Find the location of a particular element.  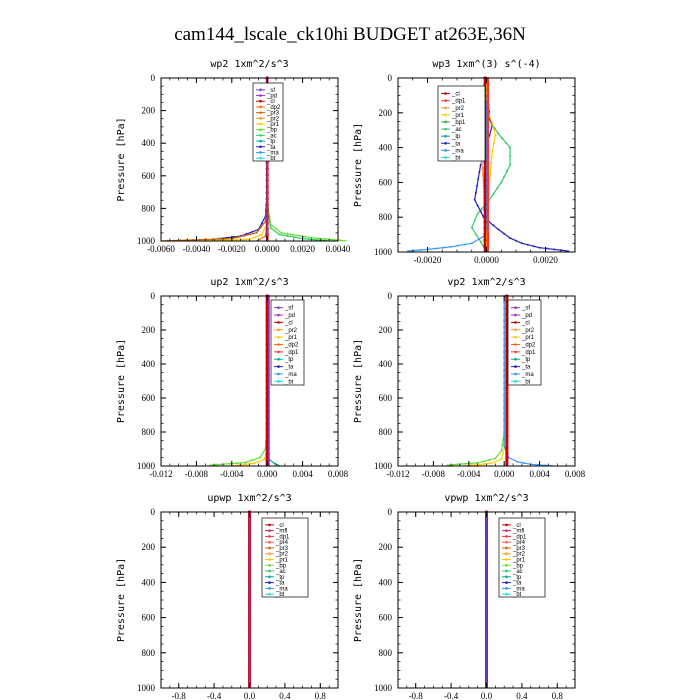

legend-label: _pd is located at coordinates (526, 316).